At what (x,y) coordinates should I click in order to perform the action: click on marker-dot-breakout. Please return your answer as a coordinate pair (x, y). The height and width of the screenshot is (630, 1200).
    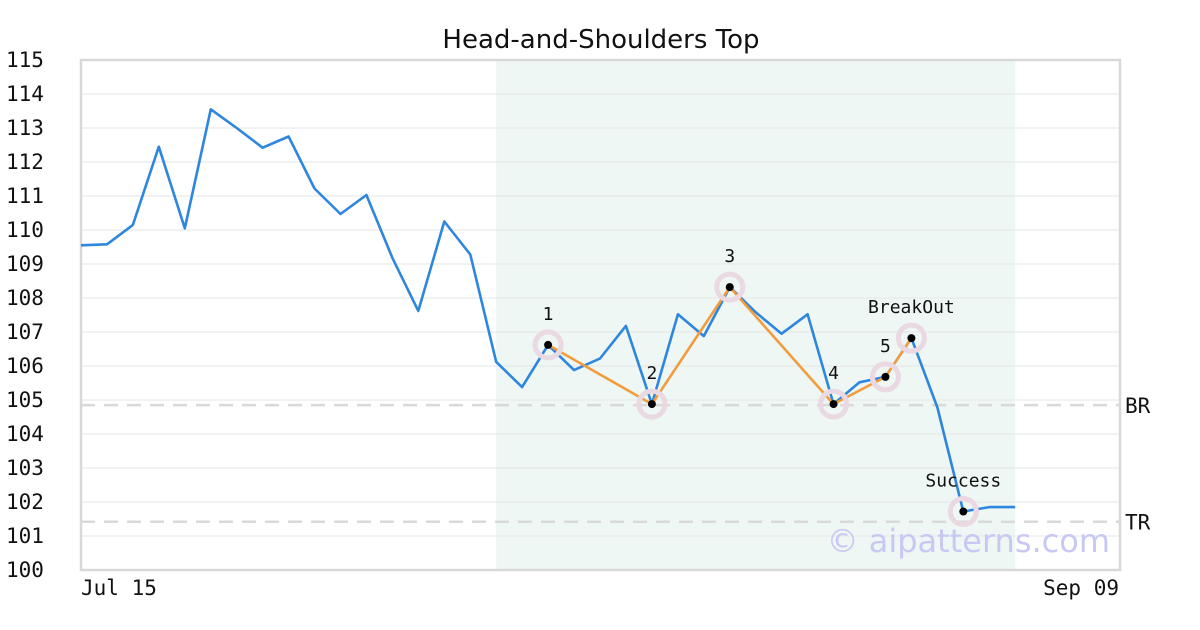
    Looking at the image, I should click on (911, 338).